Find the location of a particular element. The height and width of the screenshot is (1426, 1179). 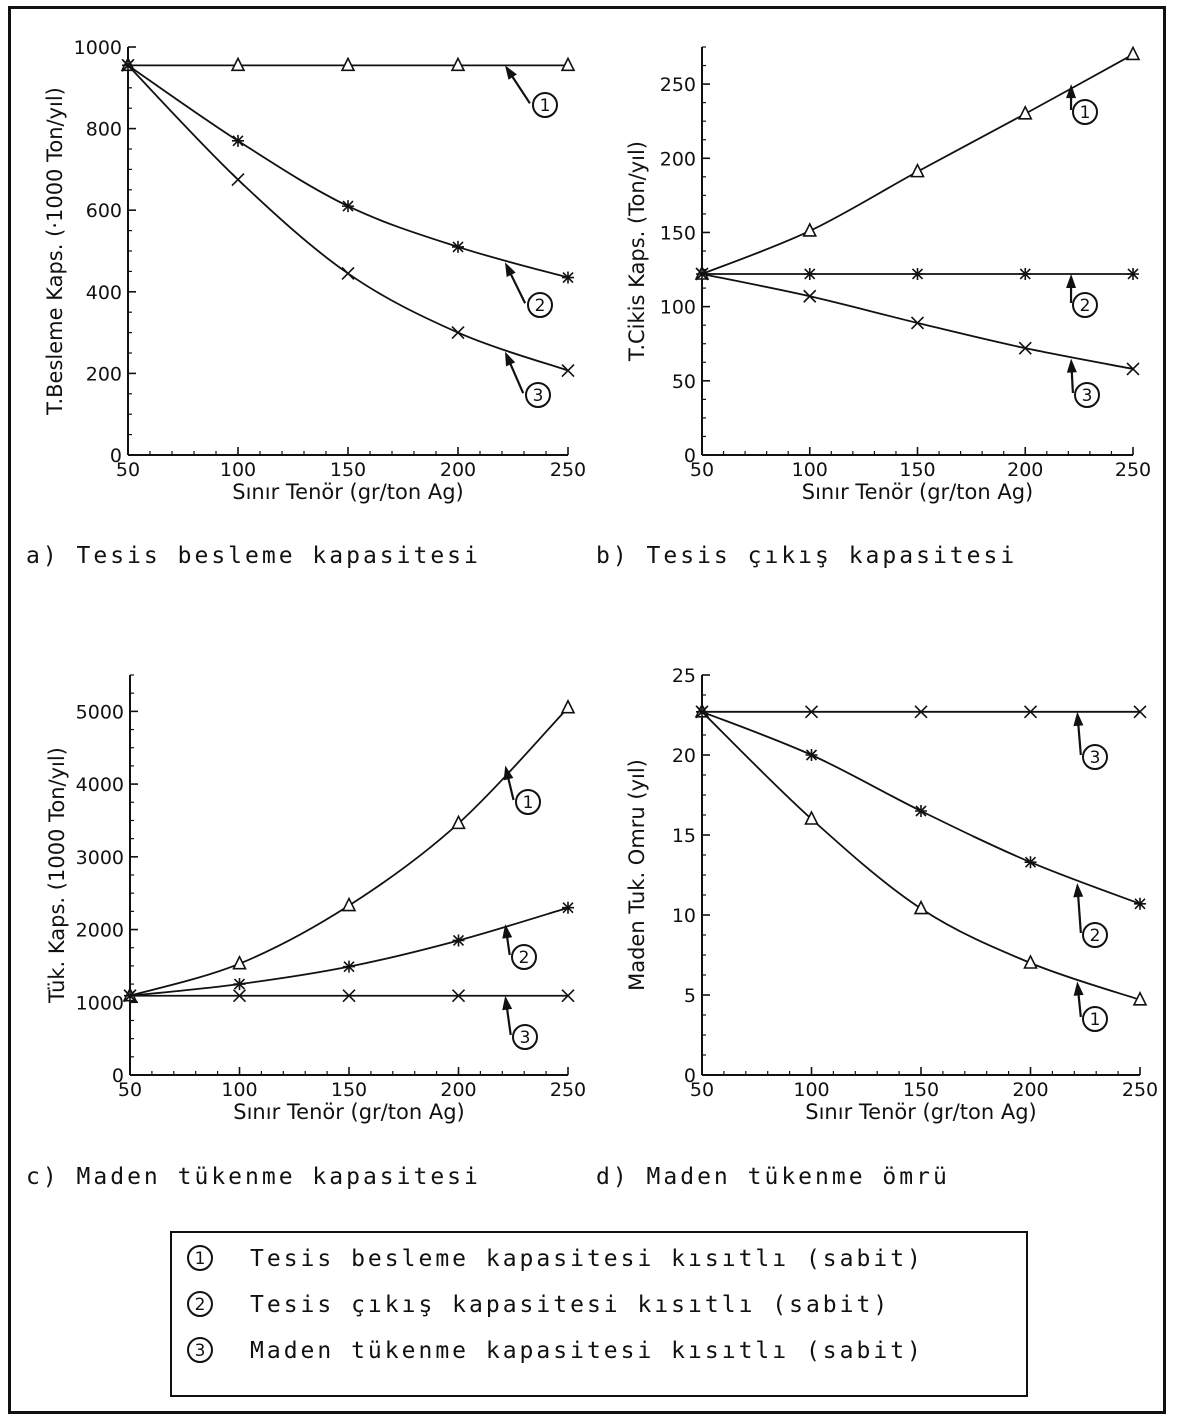

y-tick-label: 600 is located at coordinates (104, 211).